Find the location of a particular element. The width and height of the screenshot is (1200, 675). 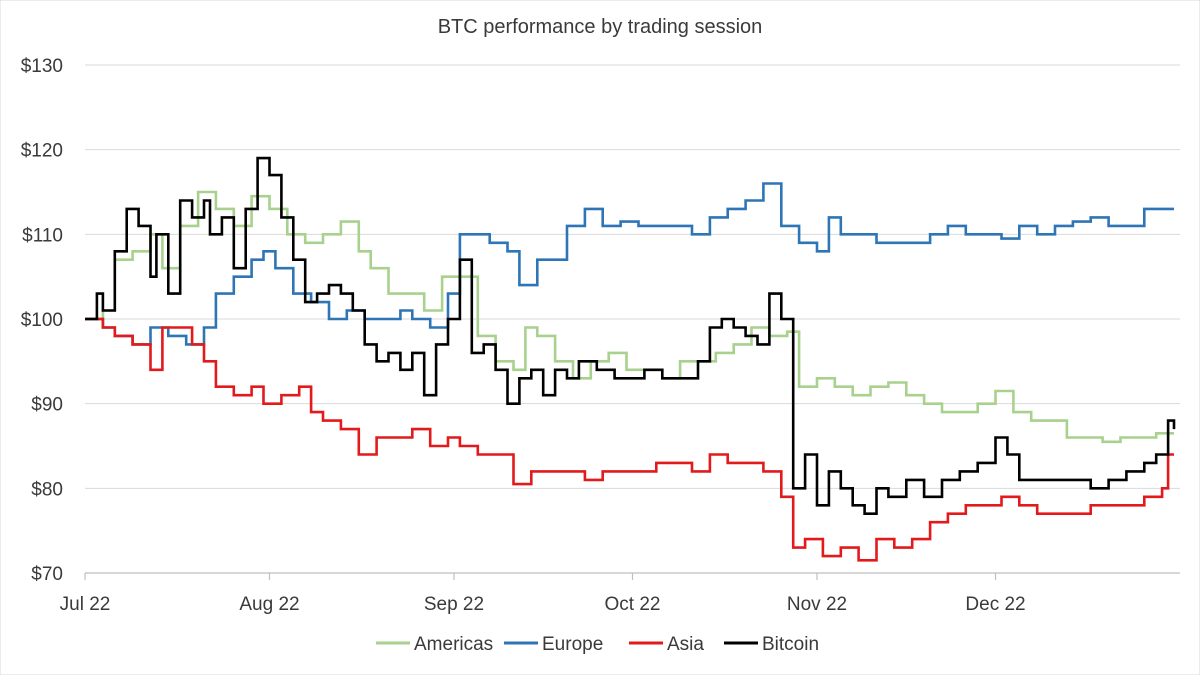

y-tick-label: $130 is located at coordinates (42, 66).